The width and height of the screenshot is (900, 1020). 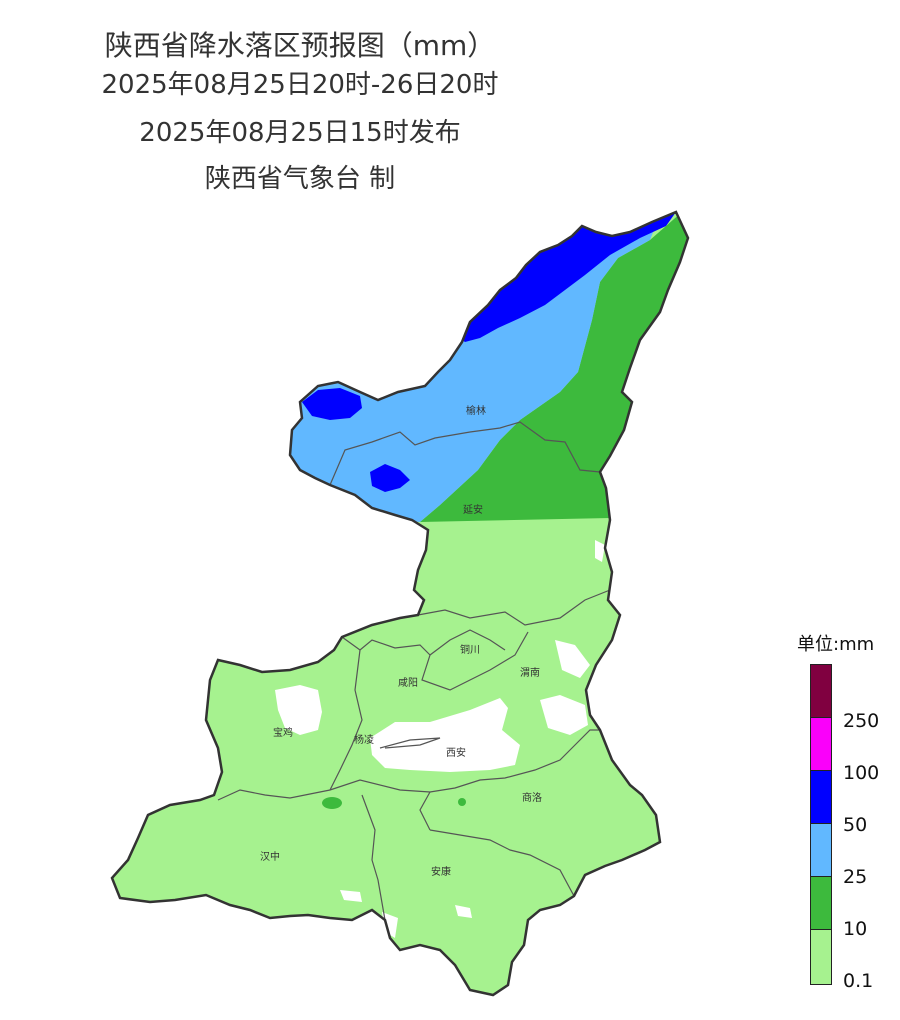 What do you see at coordinates (300, 179) in the screenshot?
I see `agency-credit: 陕西省气象台 制` at bounding box center [300, 179].